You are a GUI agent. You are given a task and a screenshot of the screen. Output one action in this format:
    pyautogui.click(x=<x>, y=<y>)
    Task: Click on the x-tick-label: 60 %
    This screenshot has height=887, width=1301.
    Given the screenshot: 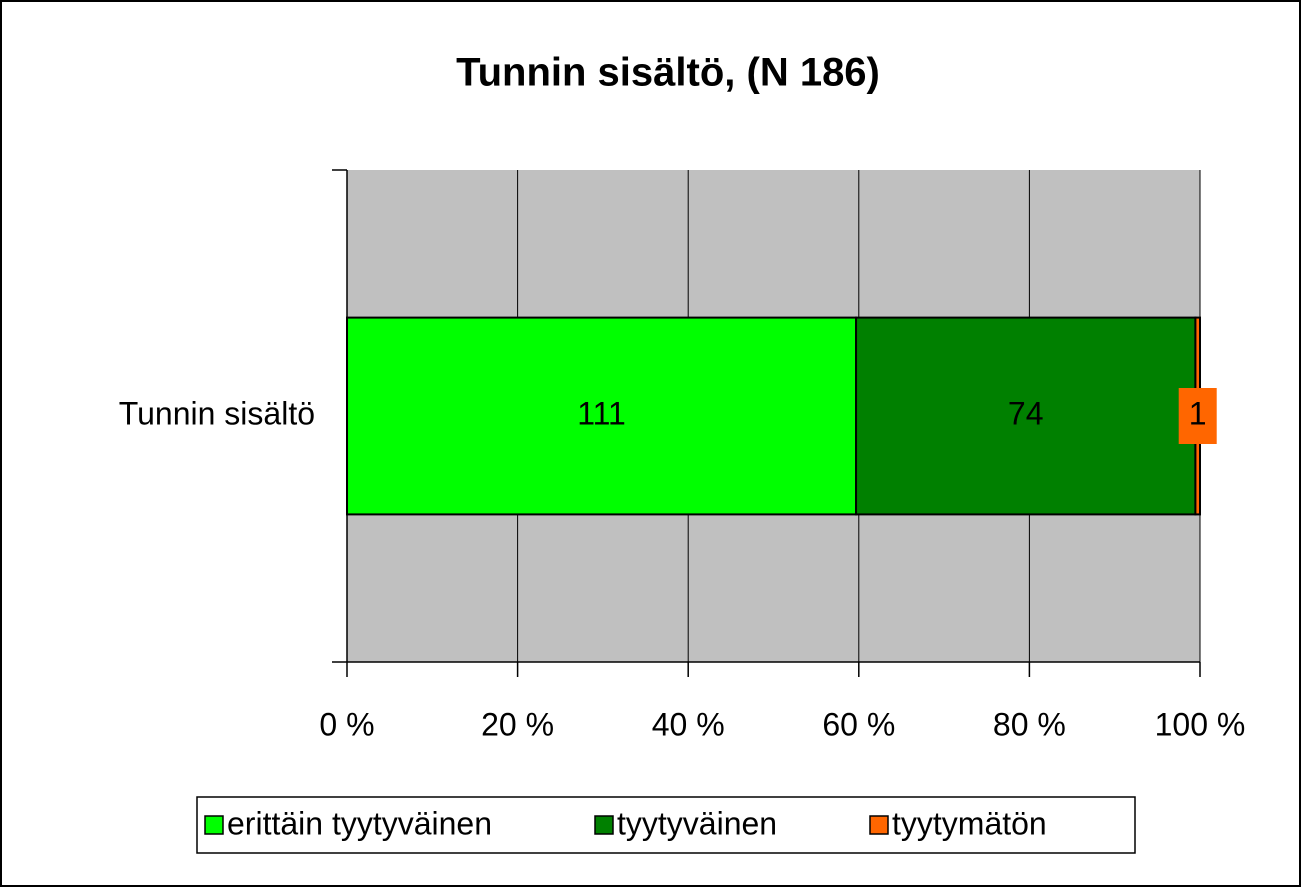 What is the action you would take?
    pyautogui.click(x=858, y=724)
    